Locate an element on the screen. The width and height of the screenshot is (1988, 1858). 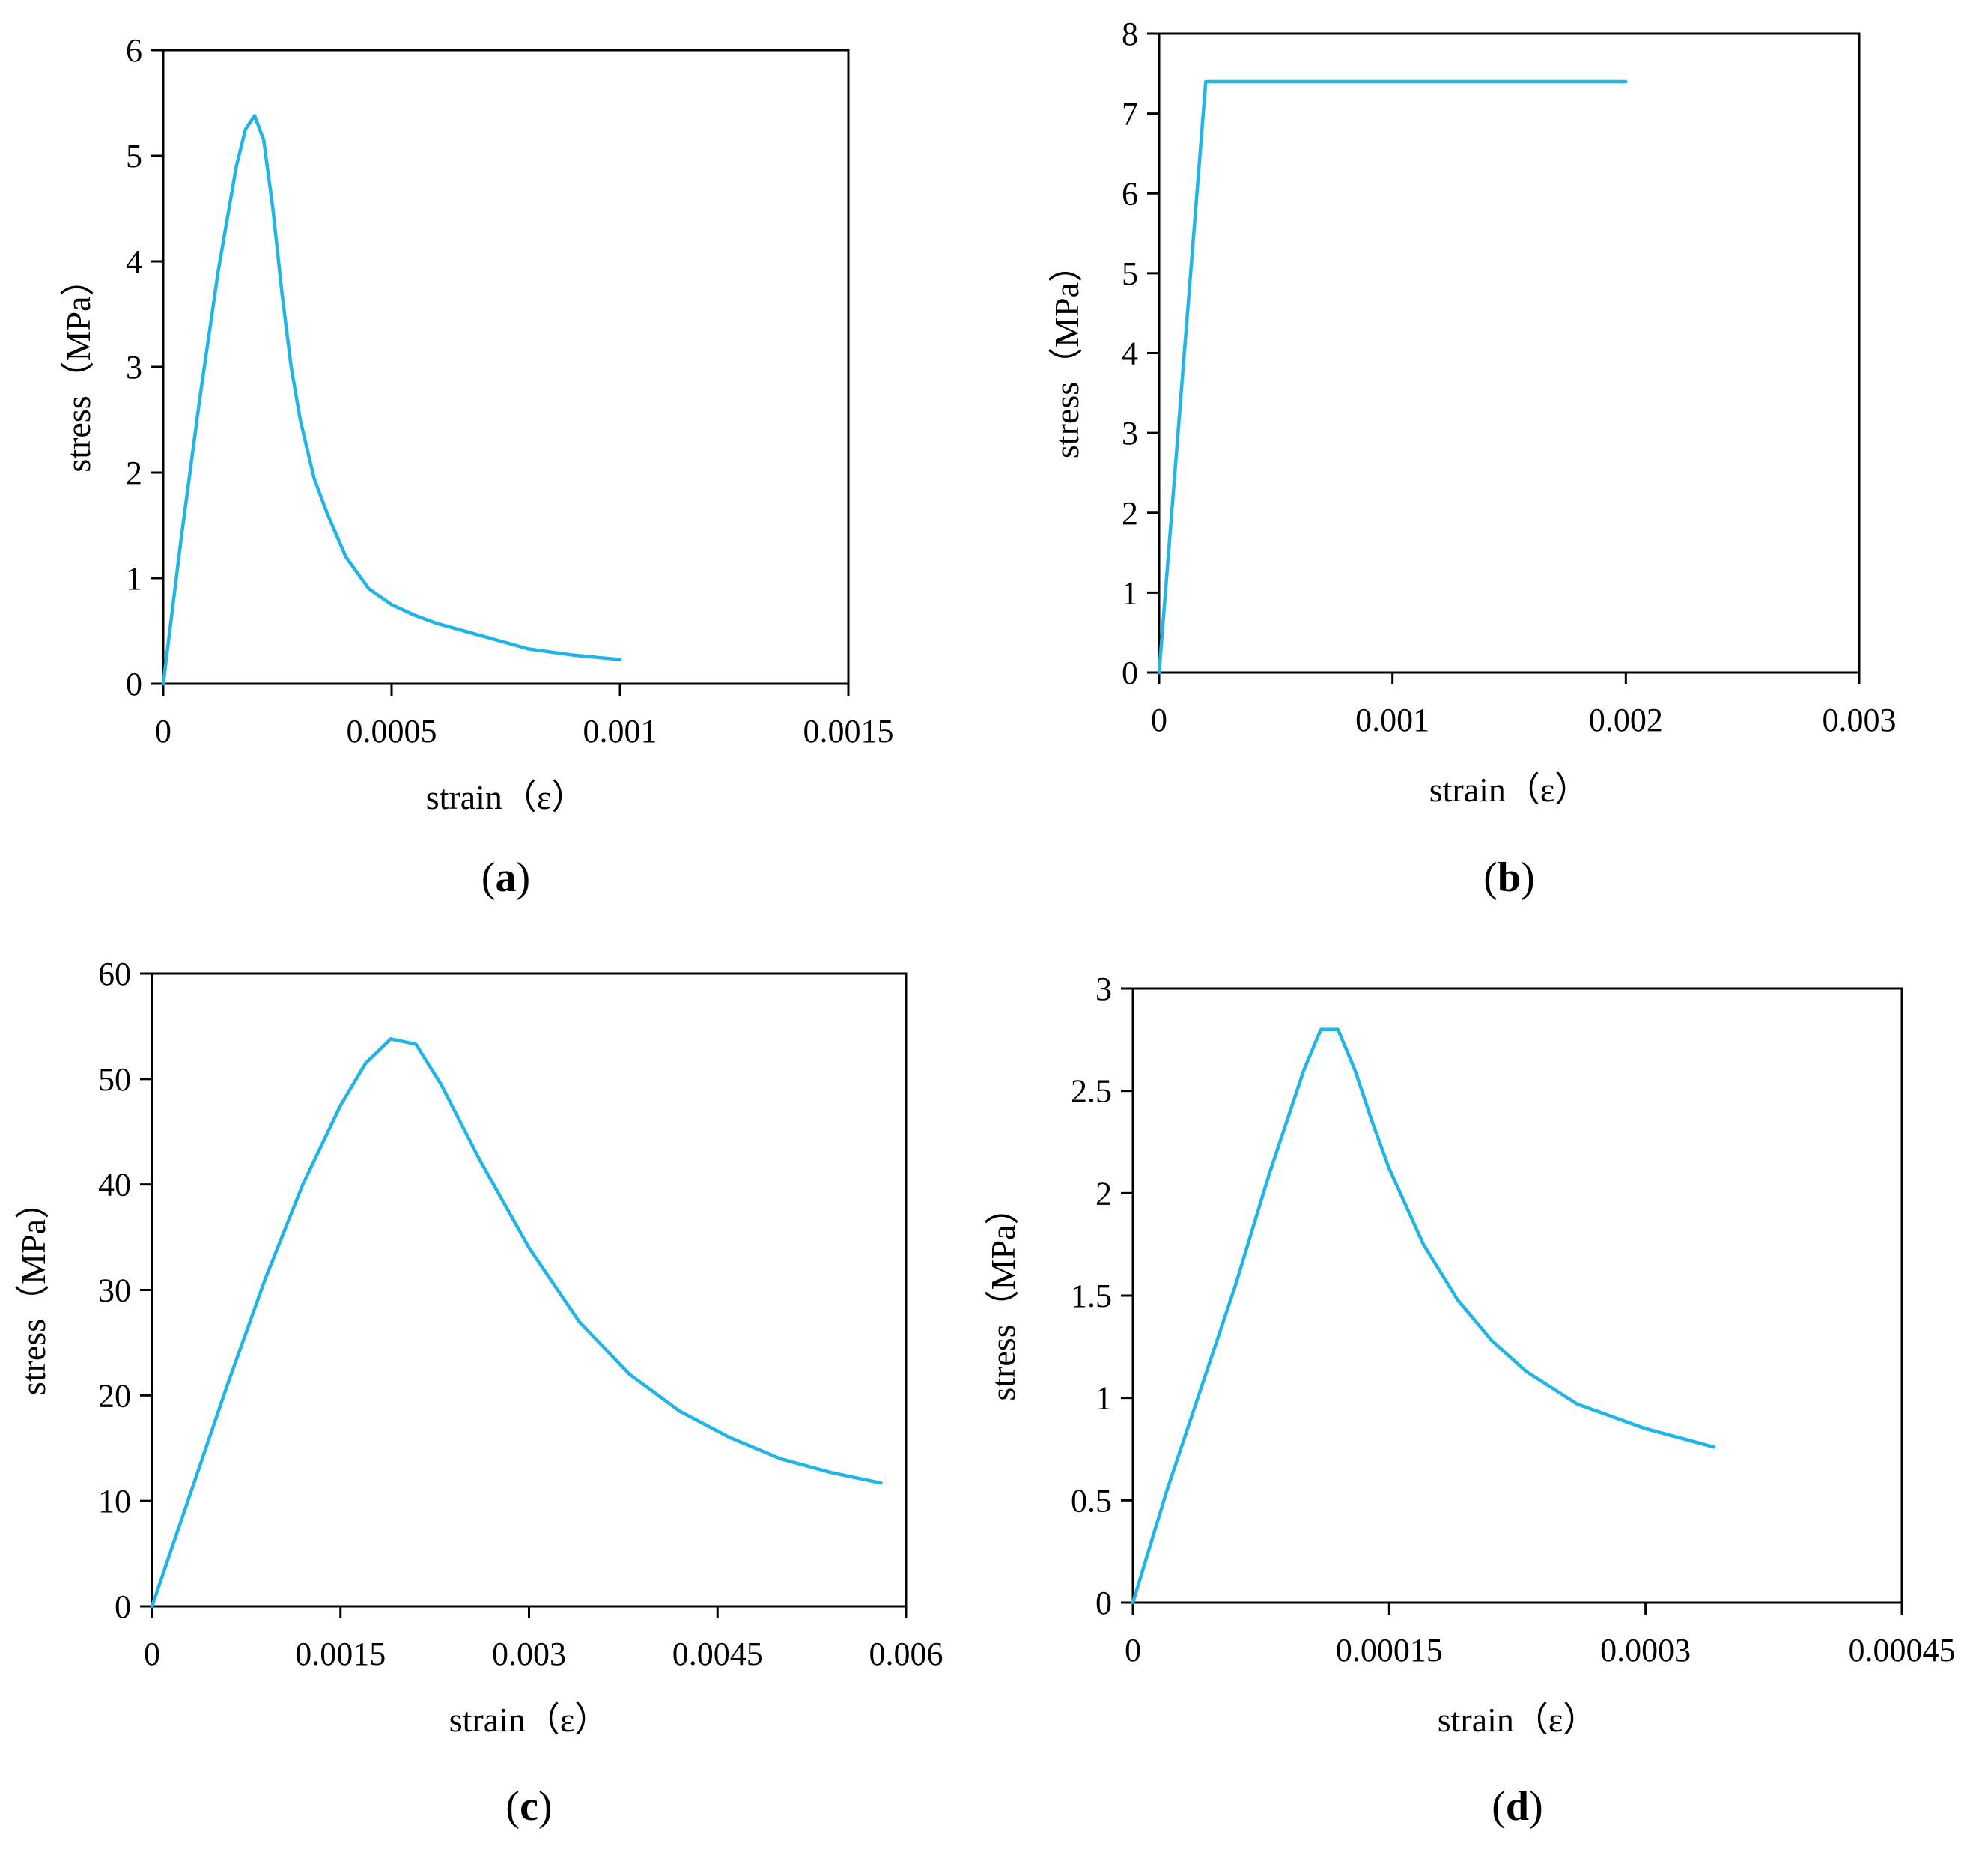
y-tick-label: 2.5 is located at coordinates (1091, 1091).